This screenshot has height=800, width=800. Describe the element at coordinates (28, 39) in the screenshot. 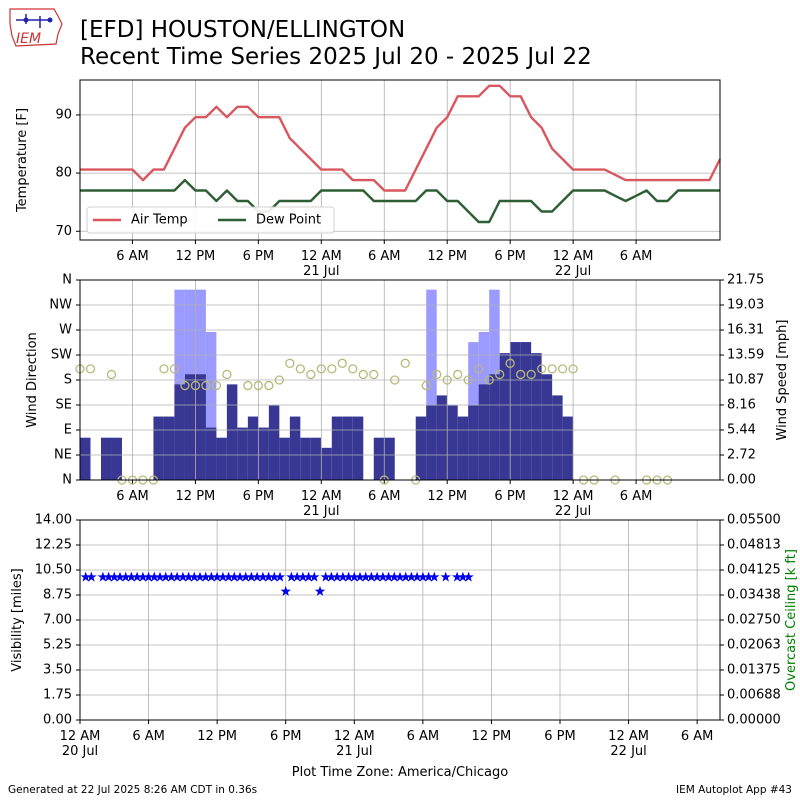

I see `logo-text: IEM` at that location.